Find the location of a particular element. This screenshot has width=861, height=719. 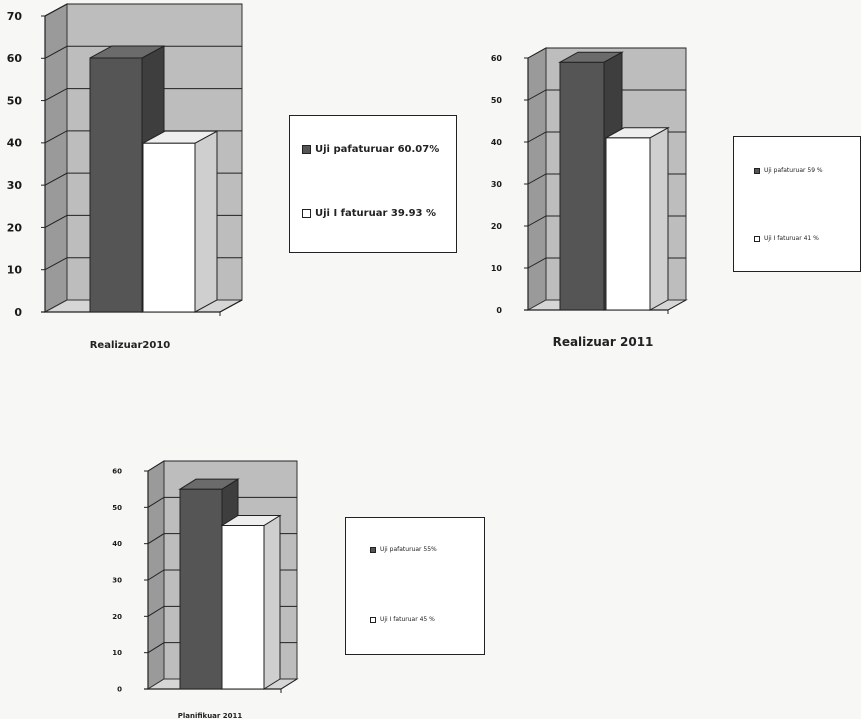

legend-item-uji-faturuar: Uji I faturuar 39.93 % is located at coordinates (369, 213).